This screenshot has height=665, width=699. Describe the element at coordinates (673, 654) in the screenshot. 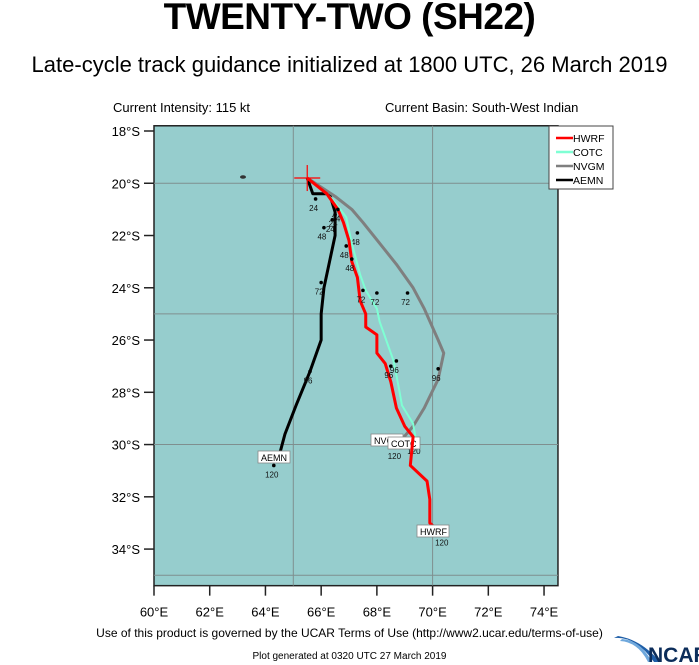

I see `svg-text: NCAR` at that location.